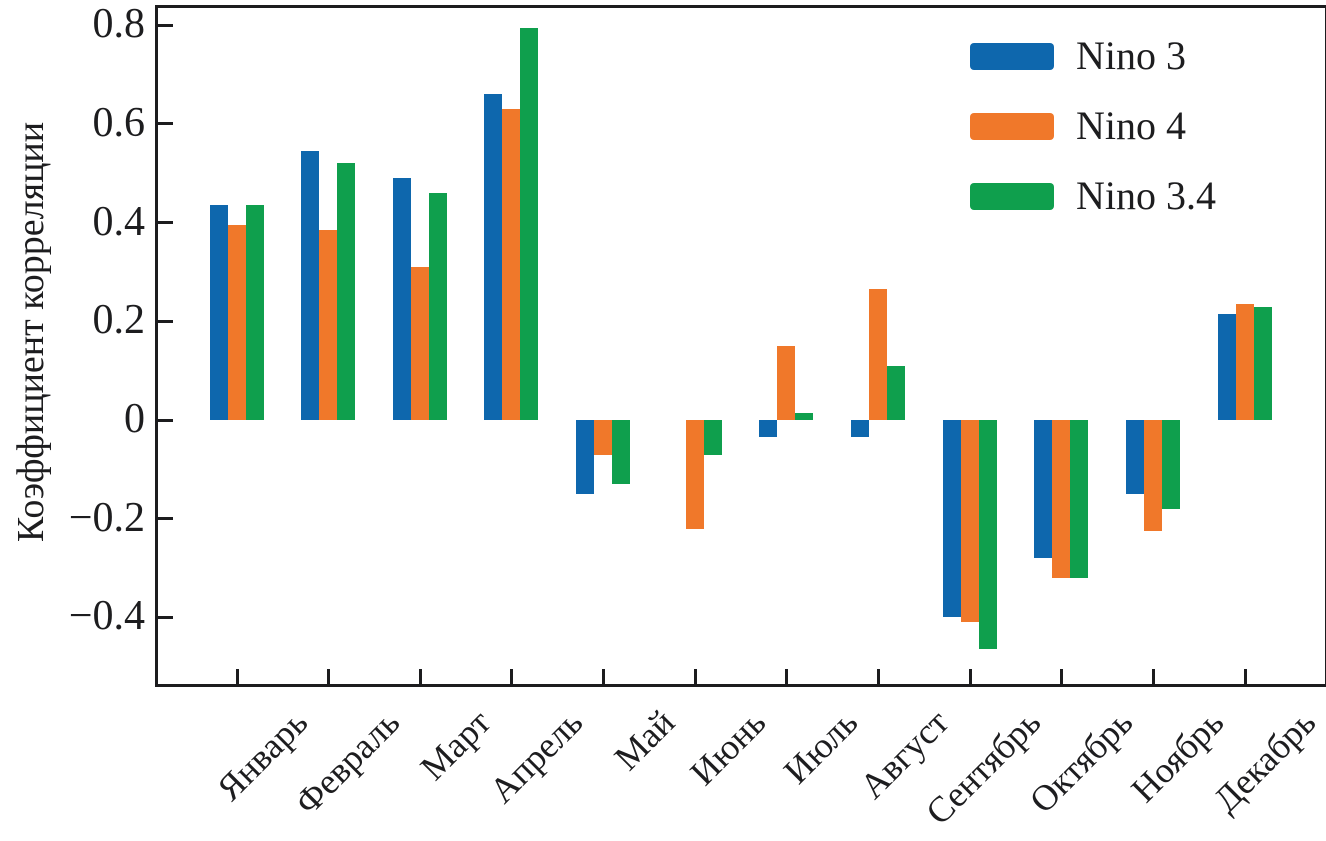  I want to click on bar-nino4-сентябрь, so click(969, 521).